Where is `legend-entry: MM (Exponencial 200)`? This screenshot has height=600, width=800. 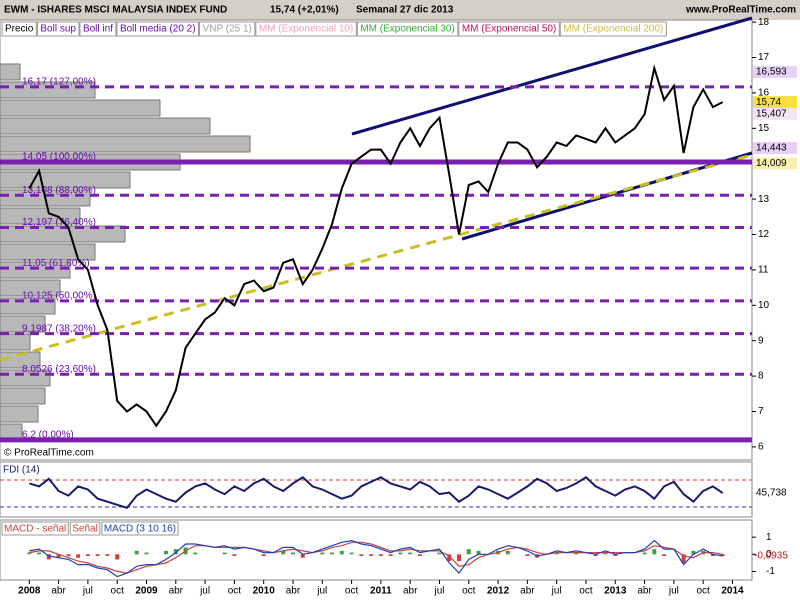
legend-entry: MM (Exponencial 200) is located at coordinates (613, 29).